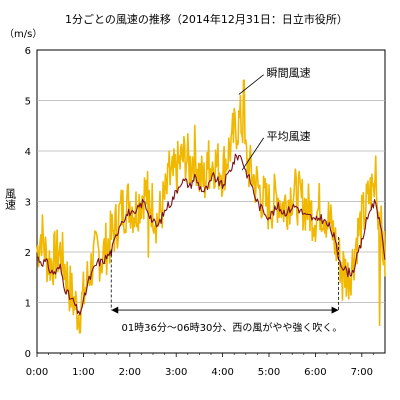 Image resolution: width=400 pixels, height=400 pixels. I want to click on y-axis-label: 風速, so click(10, 199).